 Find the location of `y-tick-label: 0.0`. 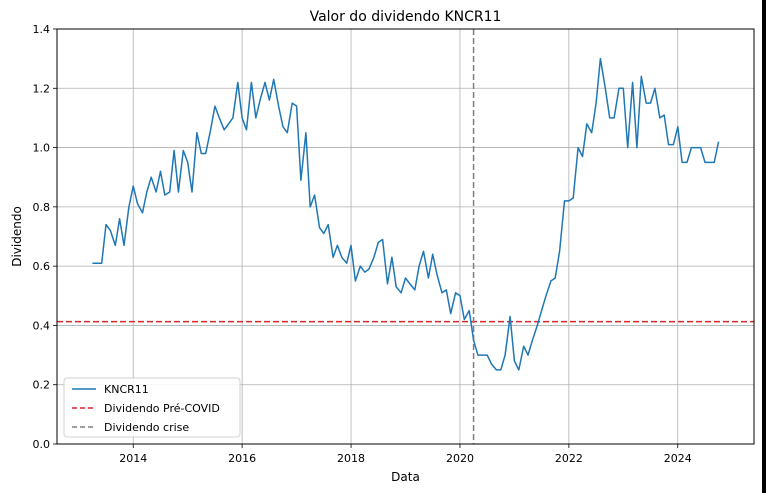

y-tick-label: 0.0 is located at coordinates (42, 444).